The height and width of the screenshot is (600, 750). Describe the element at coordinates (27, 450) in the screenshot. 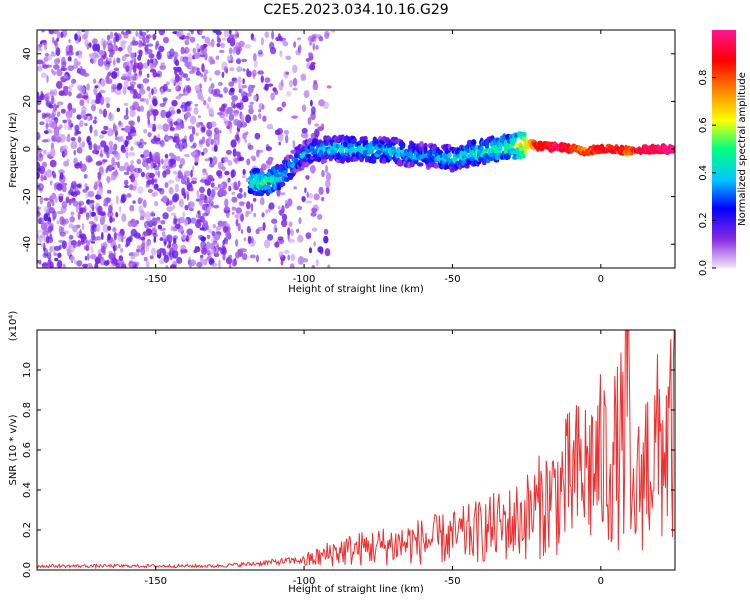

I see `y-tick-label: 0.6` at that location.